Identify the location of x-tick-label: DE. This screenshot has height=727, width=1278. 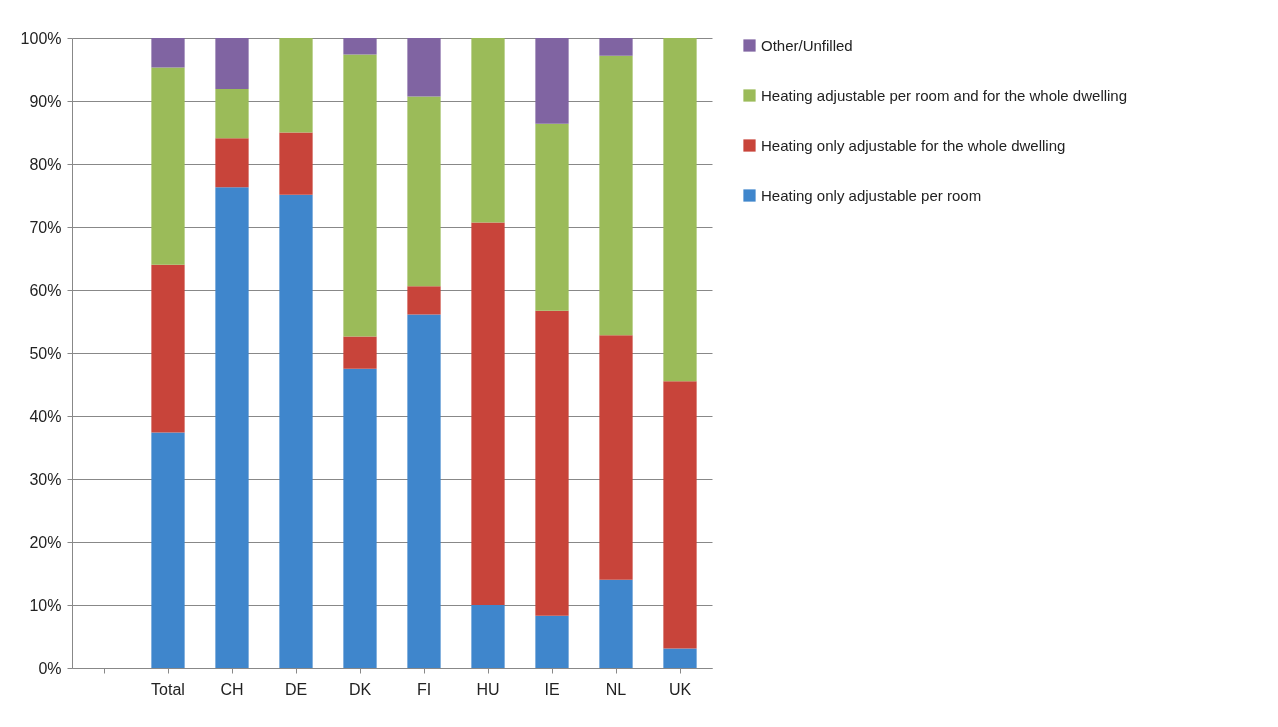
(296, 689).